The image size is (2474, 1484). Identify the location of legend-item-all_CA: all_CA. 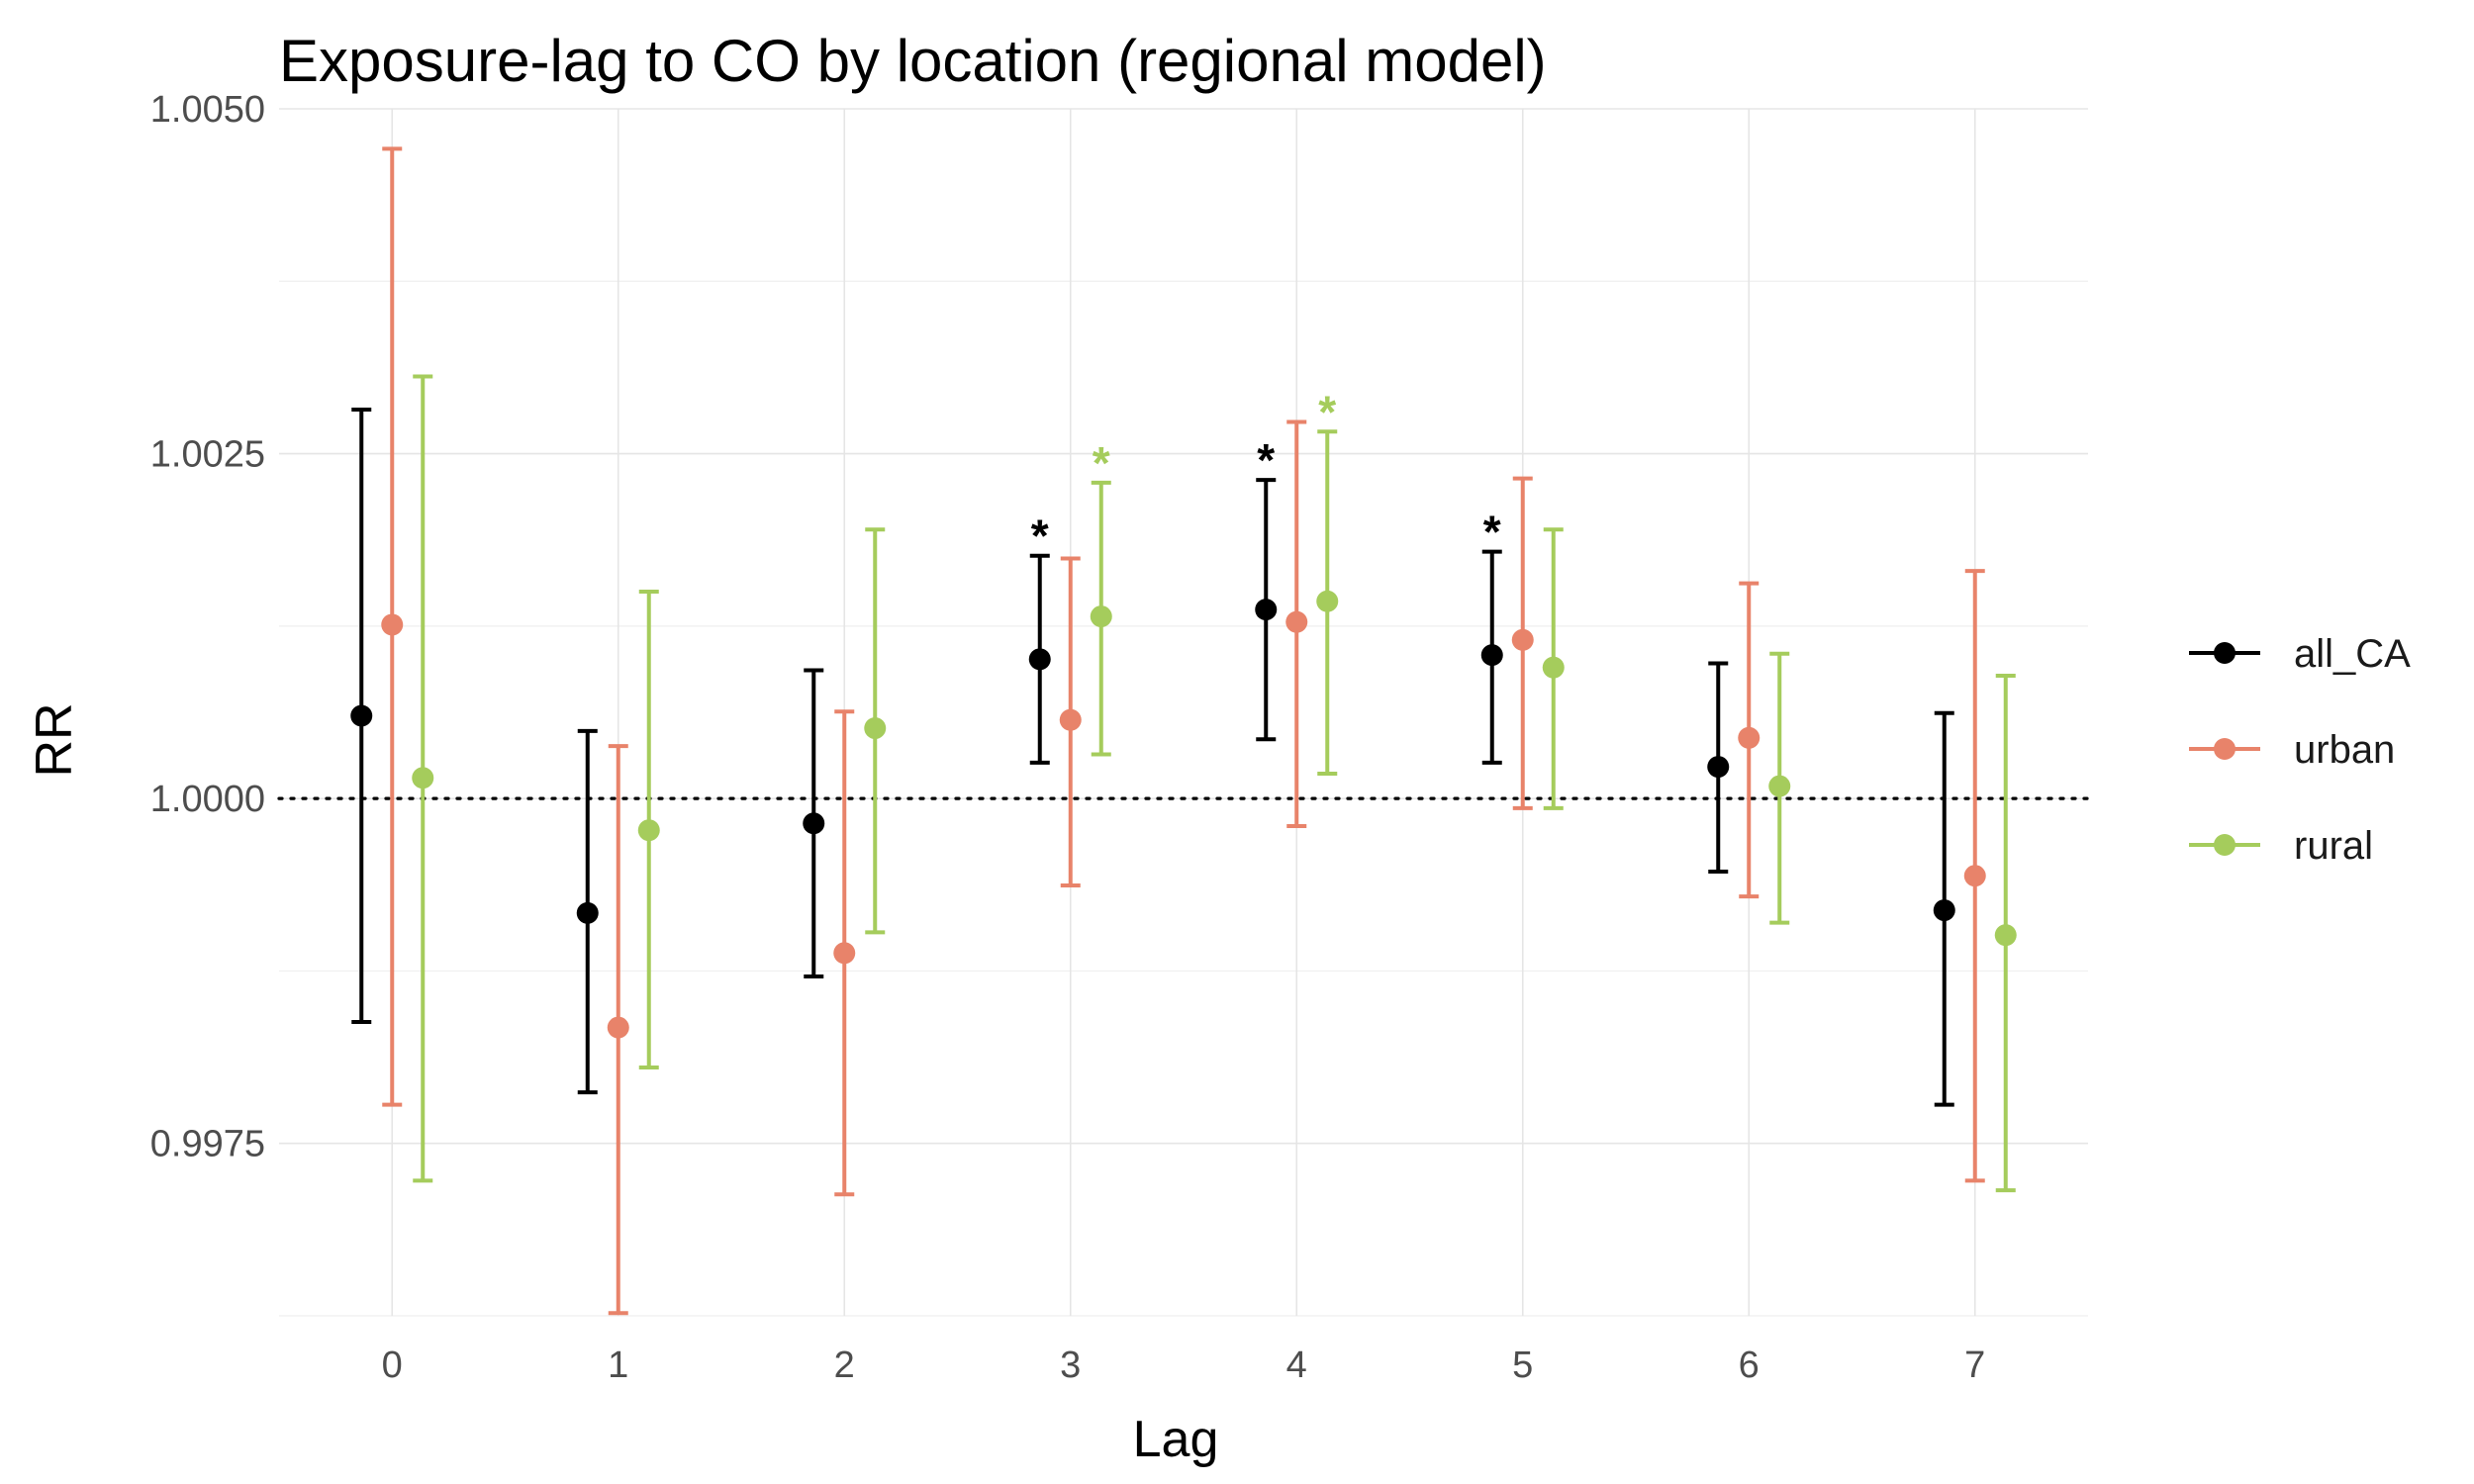
(2300, 654).